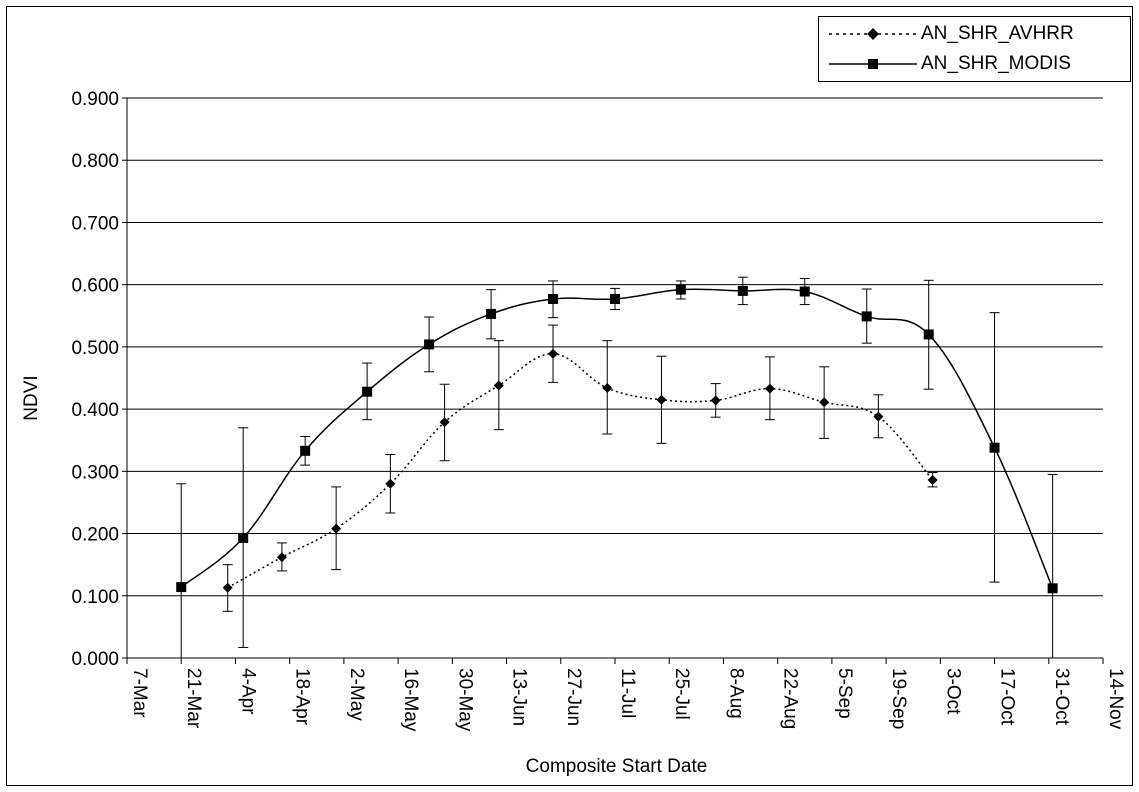 This screenshot has height=792, width=1139. Describe the element at coordinates (95, 472) in the screenshot. I see `y-tick-label: 0.300` at that location.